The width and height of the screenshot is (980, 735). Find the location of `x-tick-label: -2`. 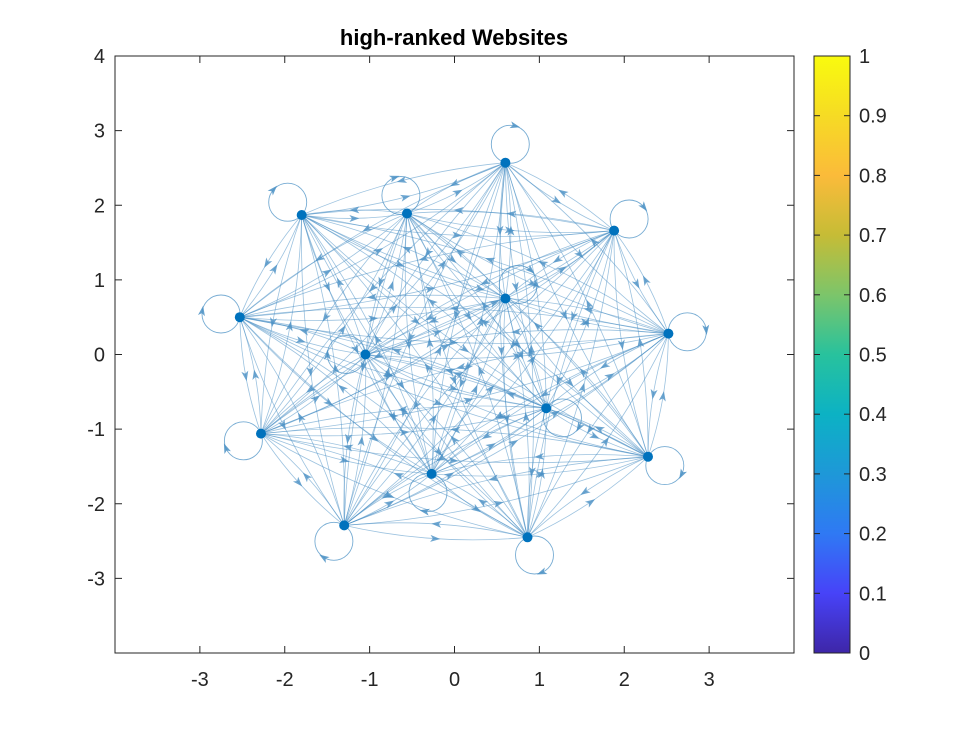

x-tick-label: -2 is located at coordinates (285, 680).